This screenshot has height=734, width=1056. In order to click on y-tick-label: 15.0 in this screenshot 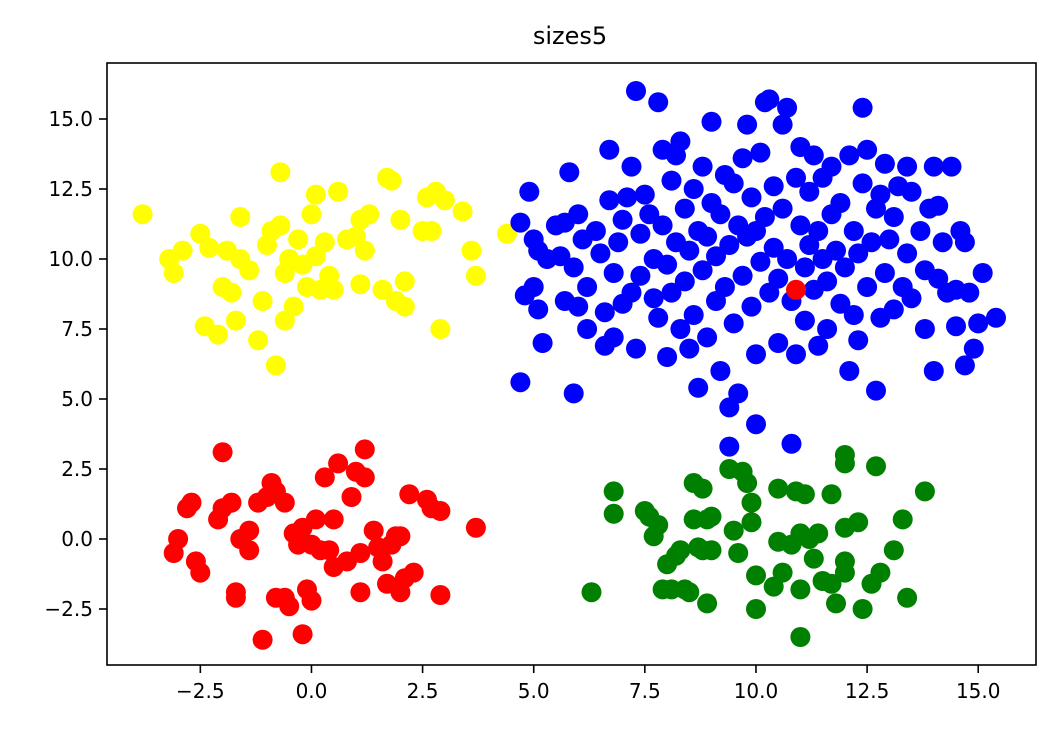, I will do `click(70, 119)`.